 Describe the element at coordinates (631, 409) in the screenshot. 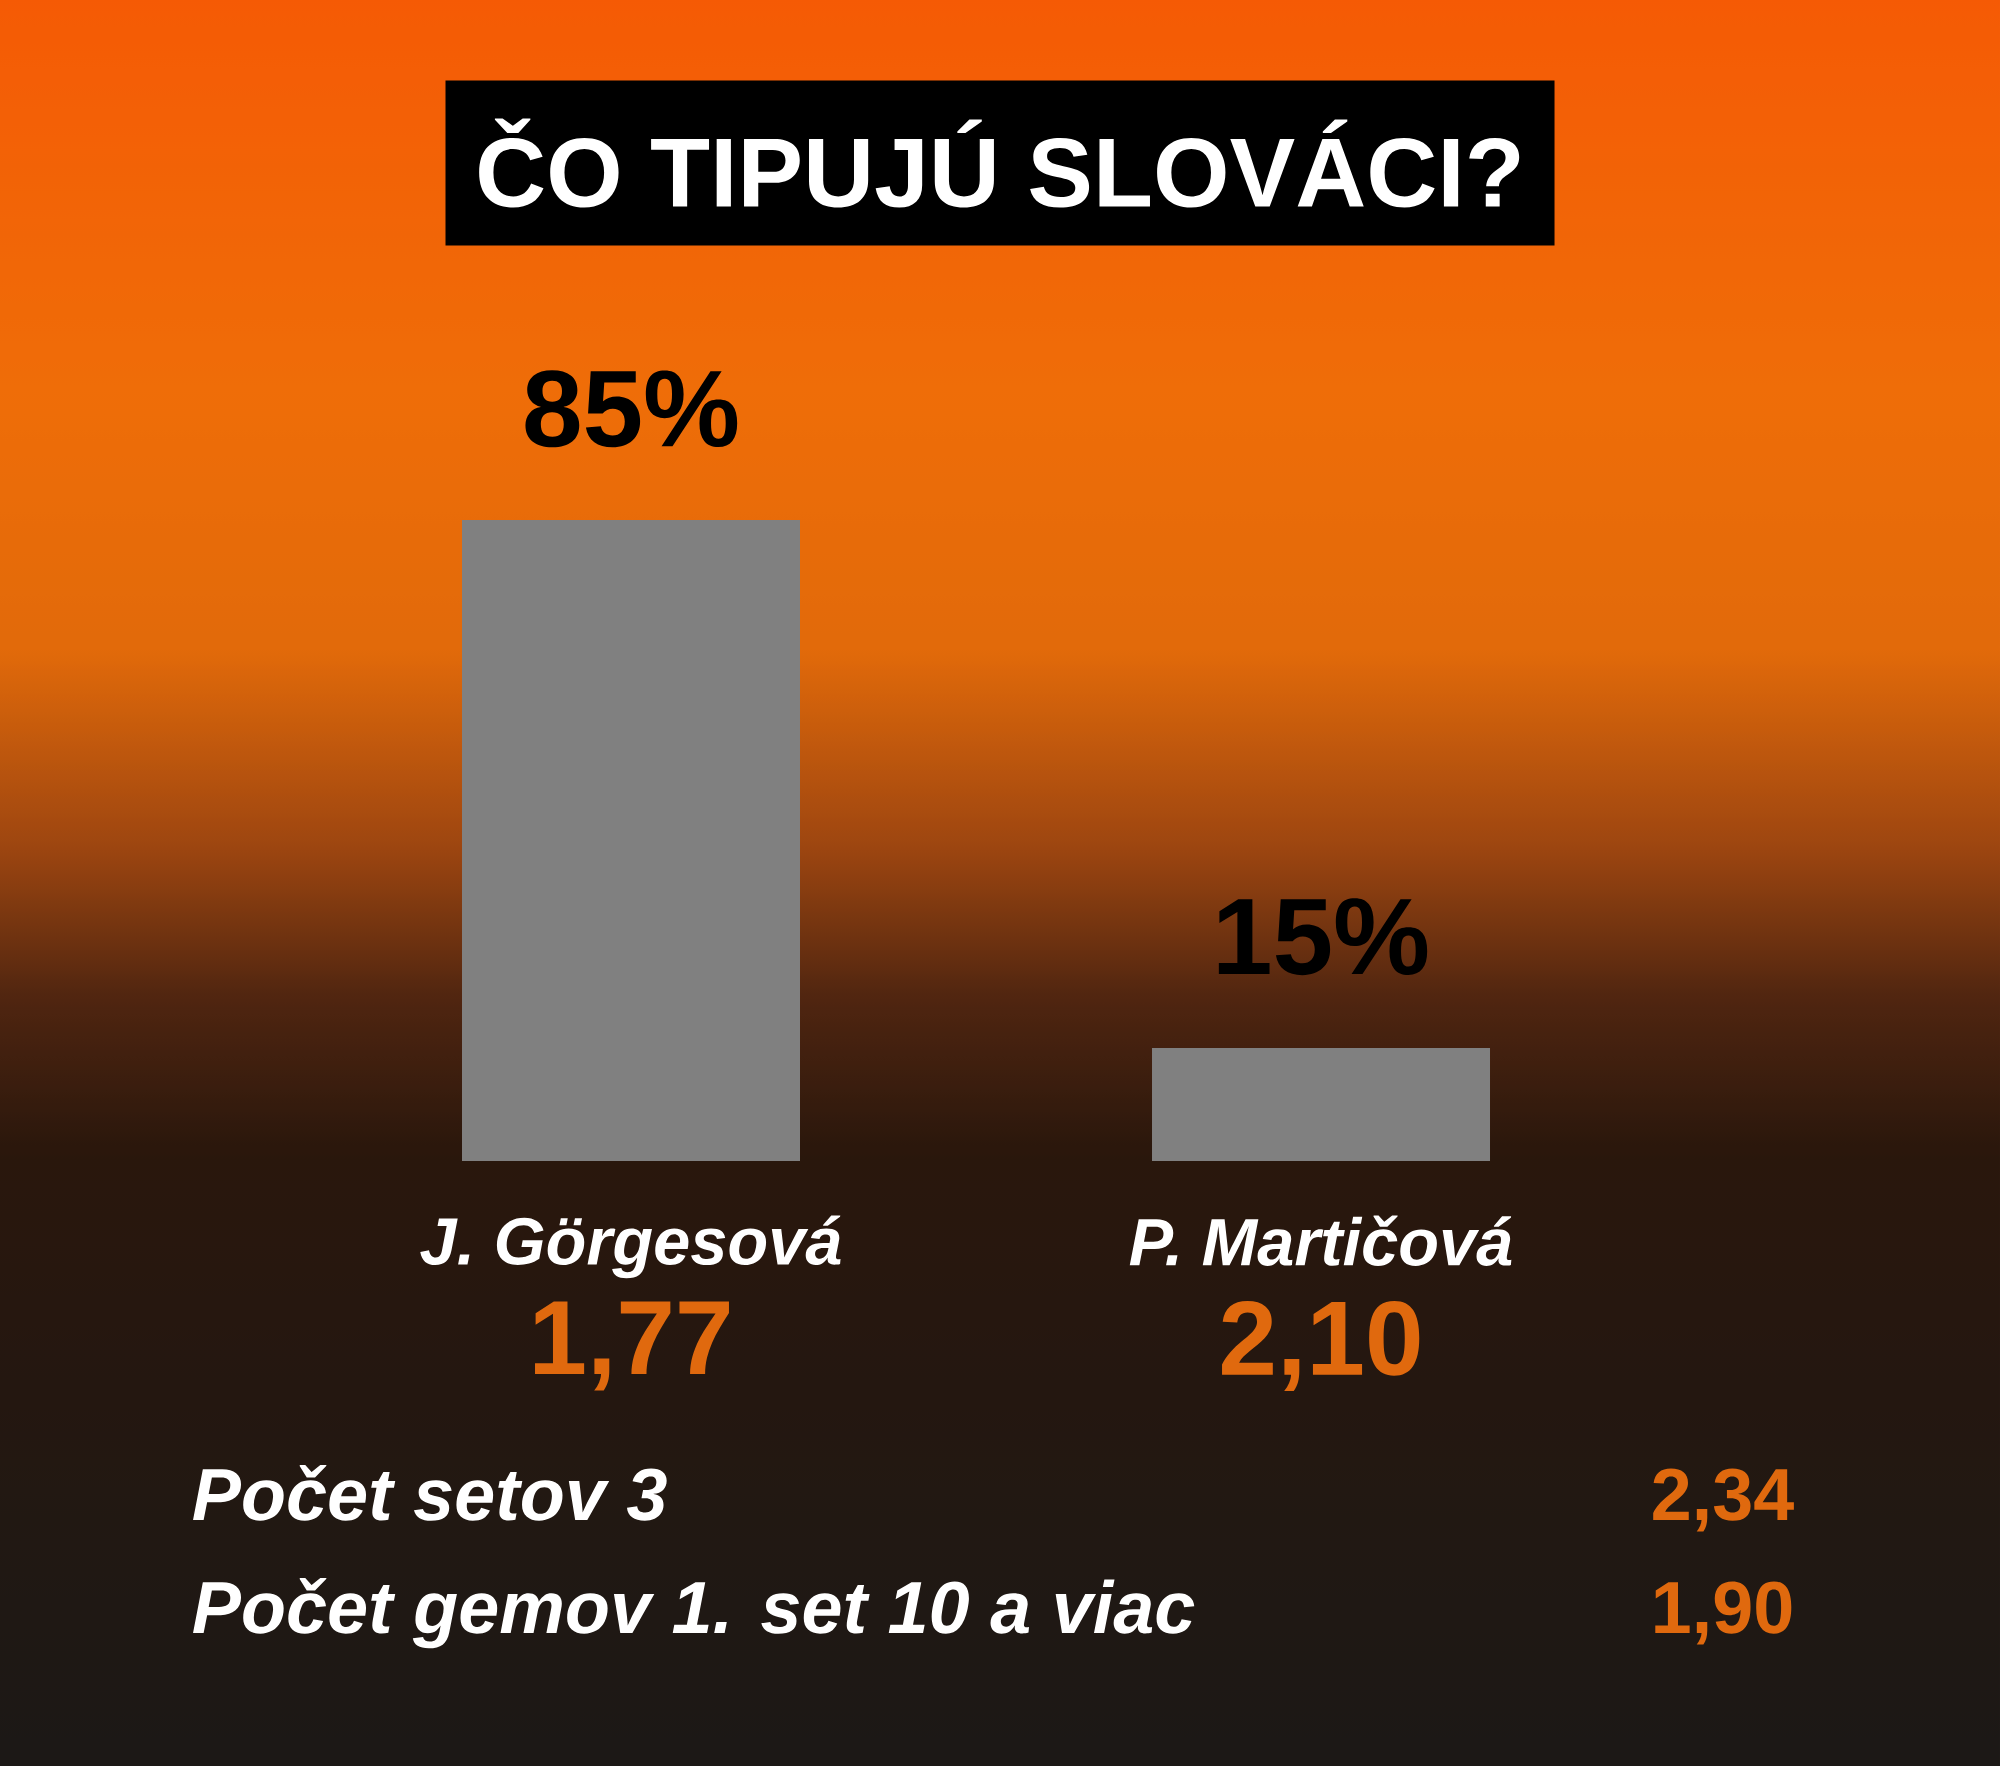

I see `data-label: 85%` at that location.